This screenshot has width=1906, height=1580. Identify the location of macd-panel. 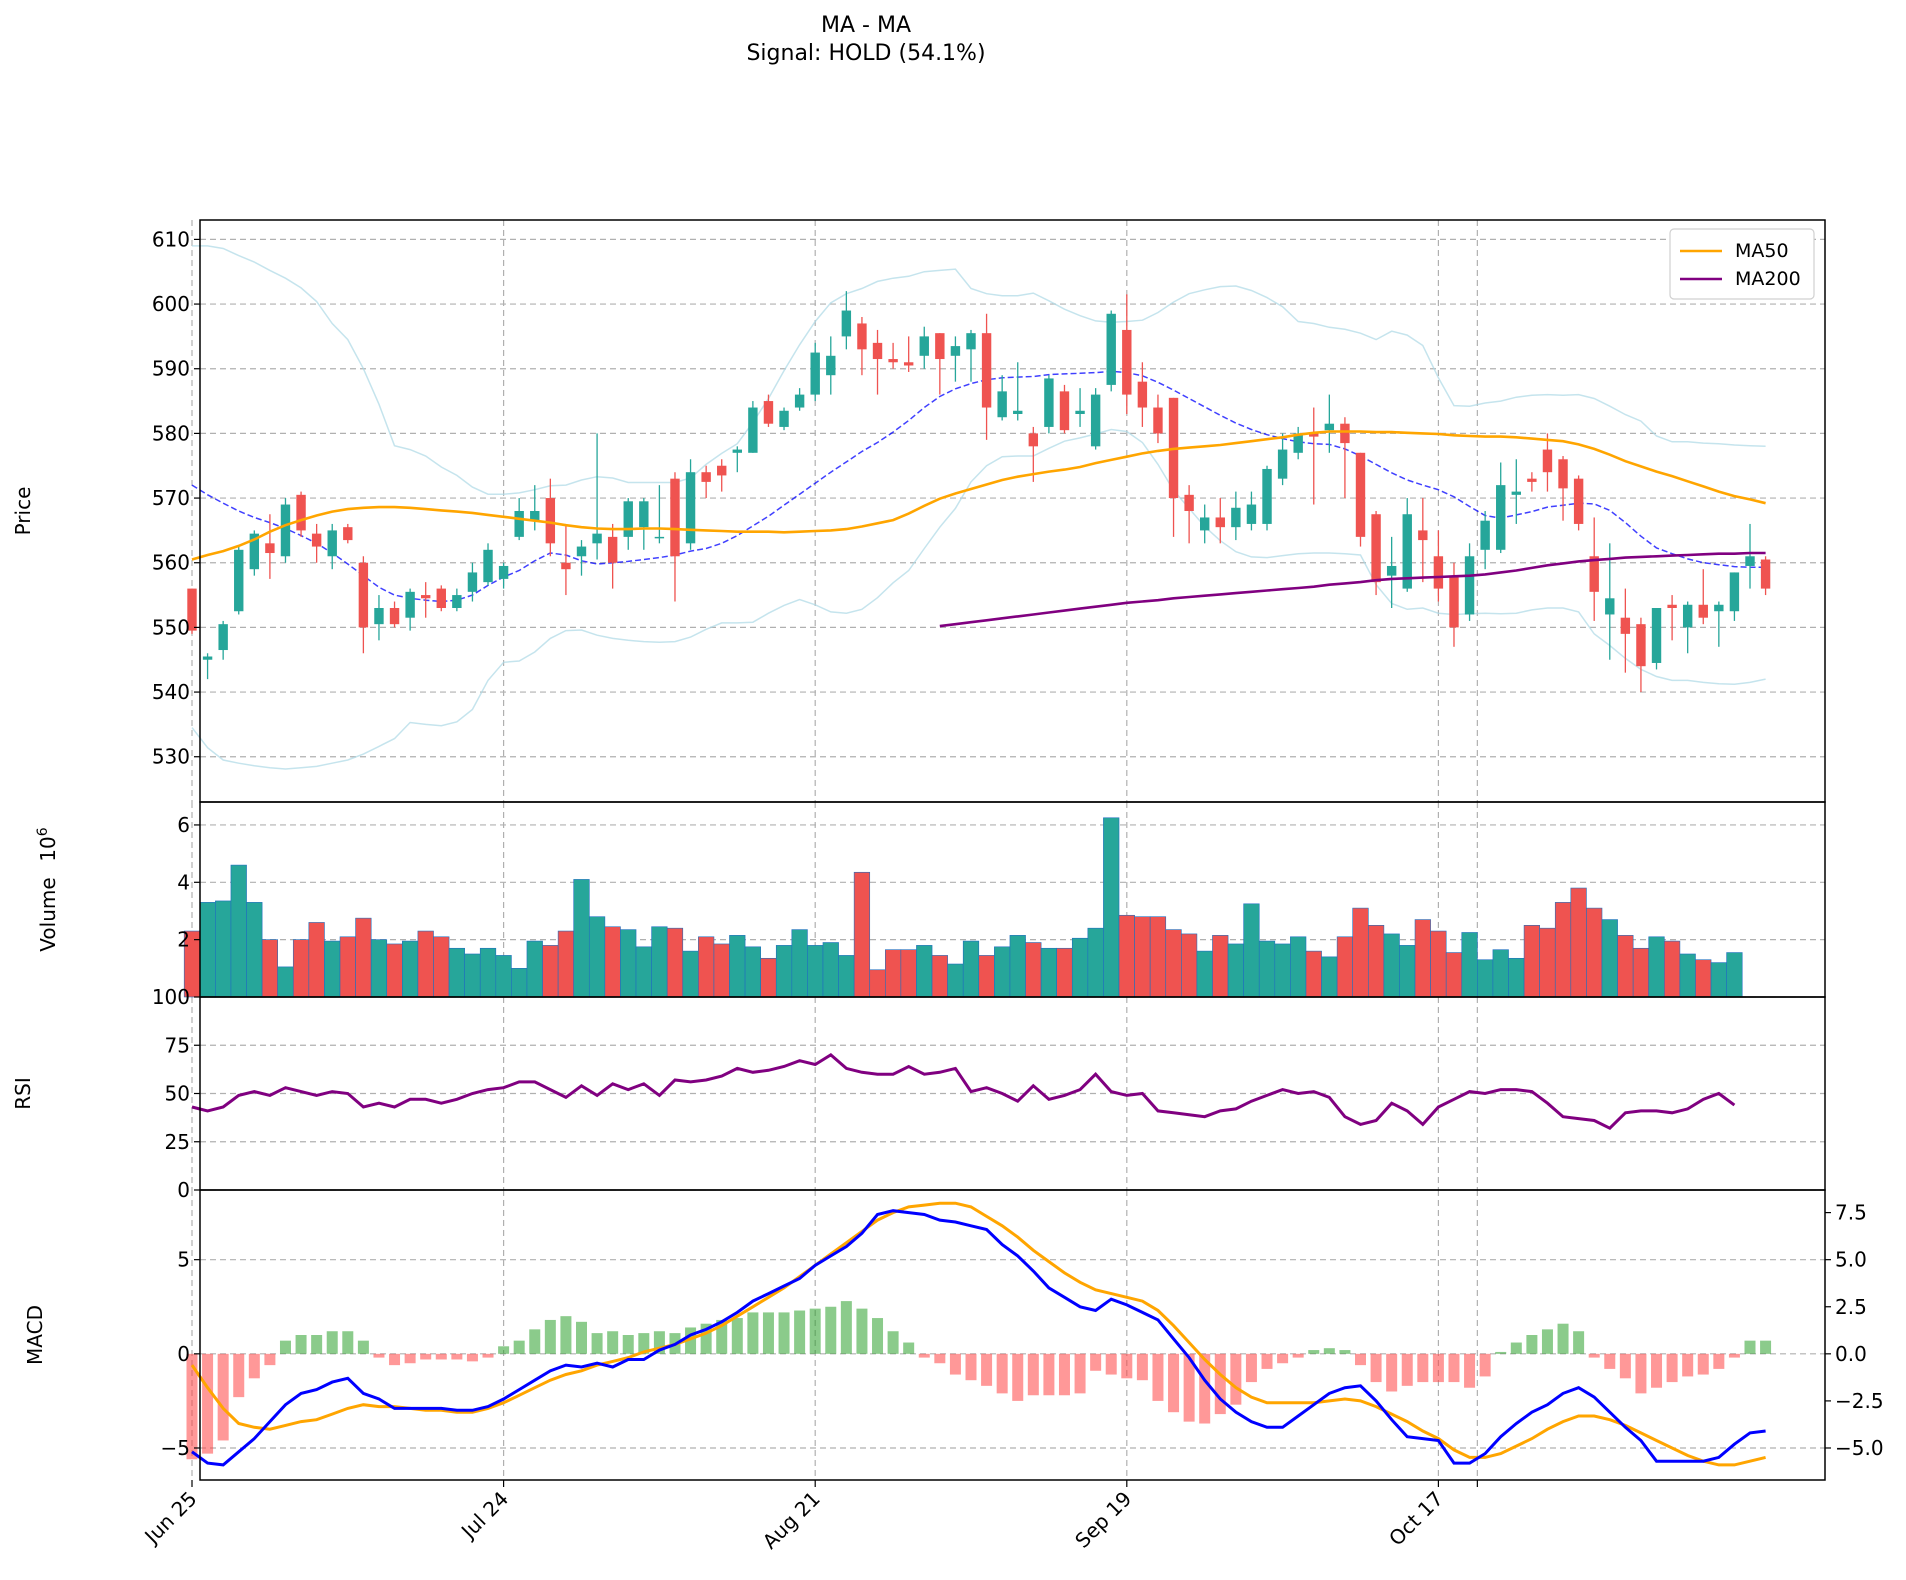
(979, 1334).